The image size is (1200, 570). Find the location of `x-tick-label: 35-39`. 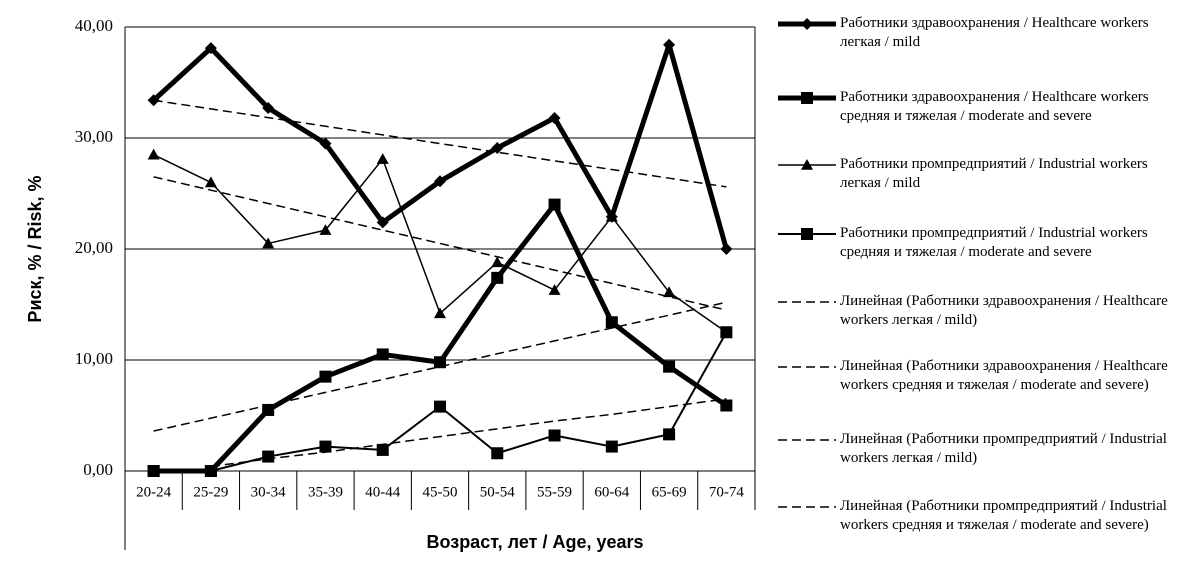

x-tick-label: 35-39 is located at coordinates (325, 492).